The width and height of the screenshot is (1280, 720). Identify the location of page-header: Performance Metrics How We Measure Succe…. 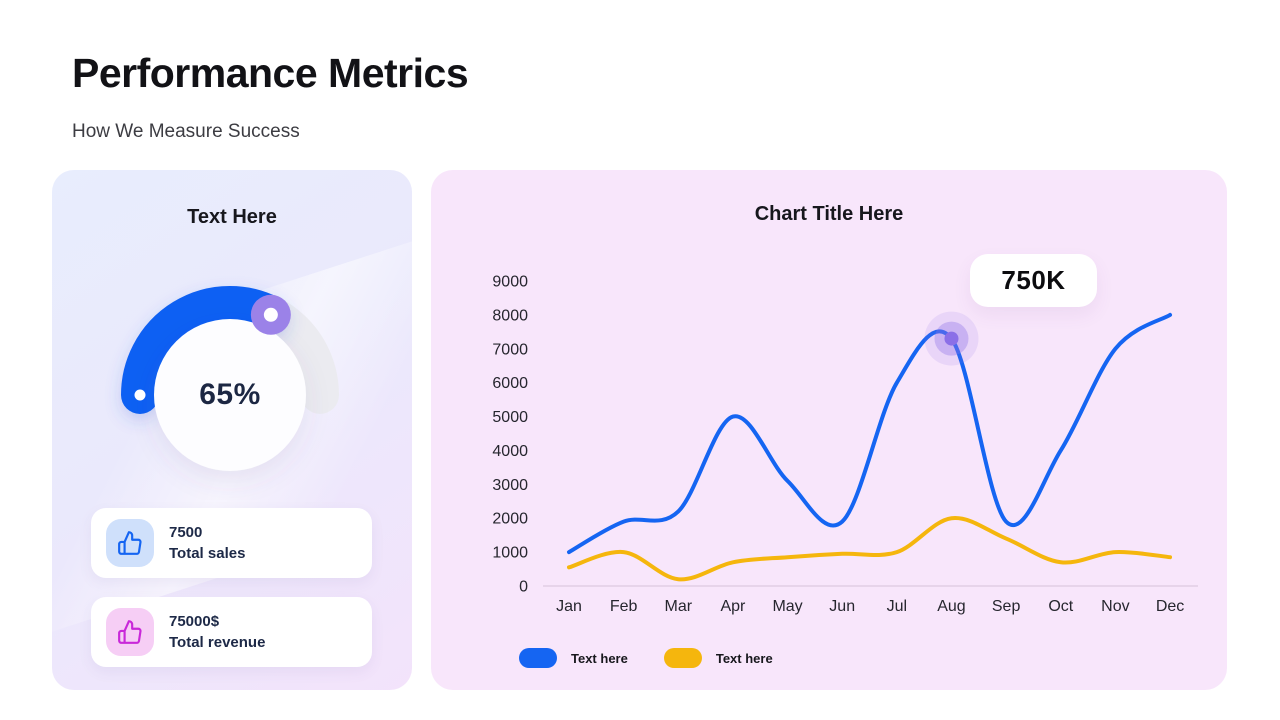
(270, 96).